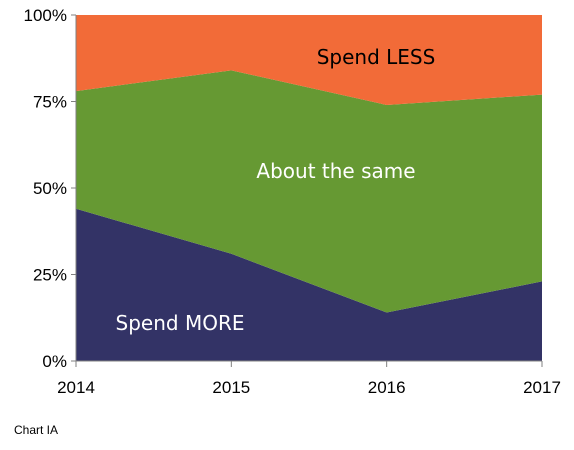  Describe the element at coordinates (542, 387) in the screenshot. I see `x-tick-label: 2017` at that location.